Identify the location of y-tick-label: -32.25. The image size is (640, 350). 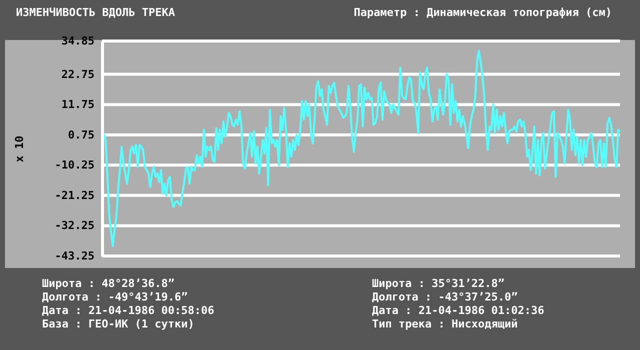
(74, 225).